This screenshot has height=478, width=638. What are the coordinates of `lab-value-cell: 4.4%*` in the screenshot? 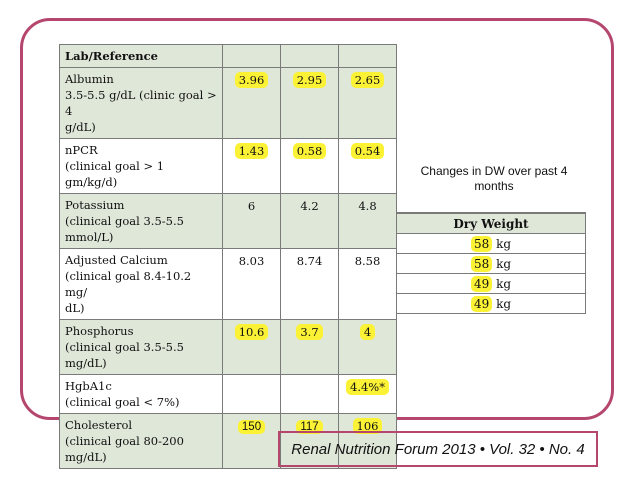 It's located at (367, 394).